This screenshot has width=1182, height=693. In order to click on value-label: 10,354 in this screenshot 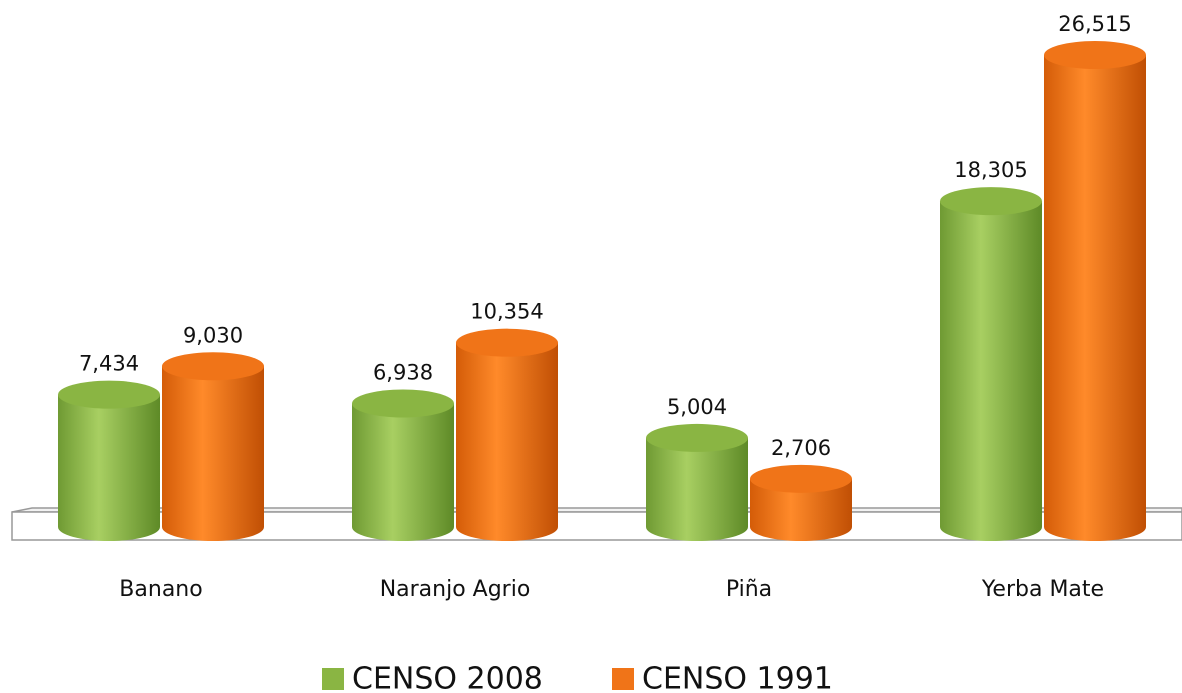, I will do `click(506, 312)`.